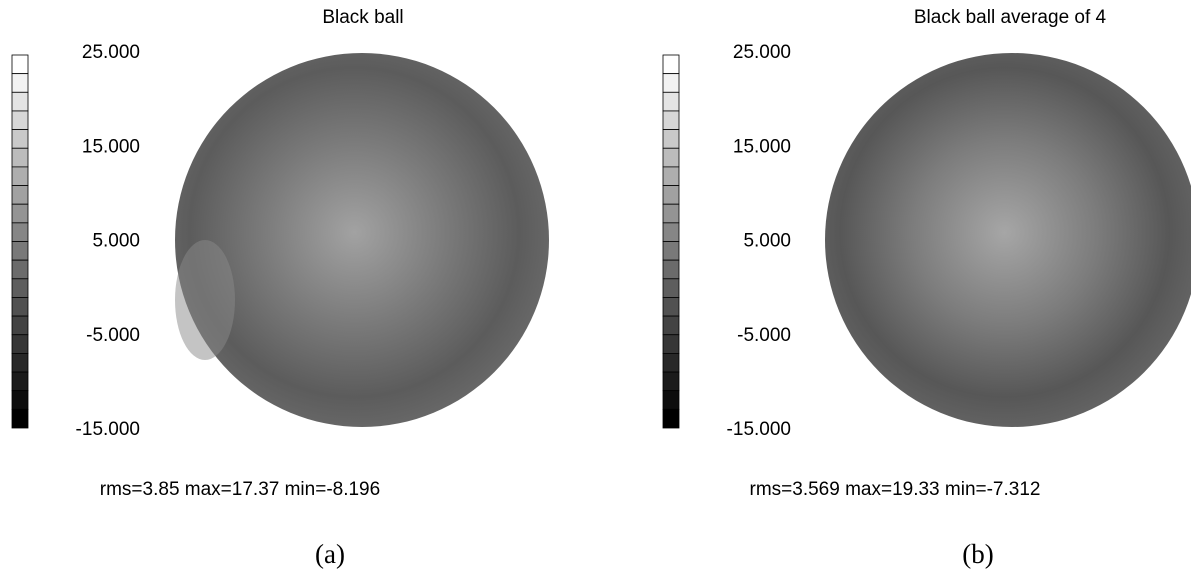 This screenshot has width=1191, height=580. What do you see at coordinates (1010, 17) in the screenshot?
I see `panel-title: Black ball average of 4` at bounding box center [1010, 17].